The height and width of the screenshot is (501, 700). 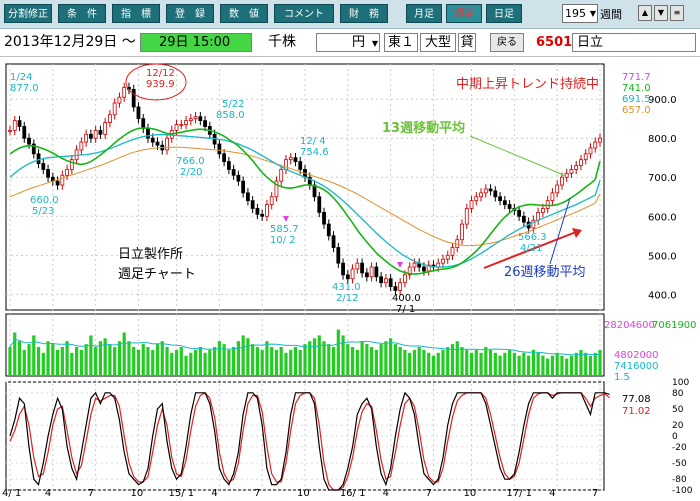 What do you see at coordinates (592, 13) in the screenshot?
I see `chevron-down-icon: ▼` at bounding box center [592, 13].